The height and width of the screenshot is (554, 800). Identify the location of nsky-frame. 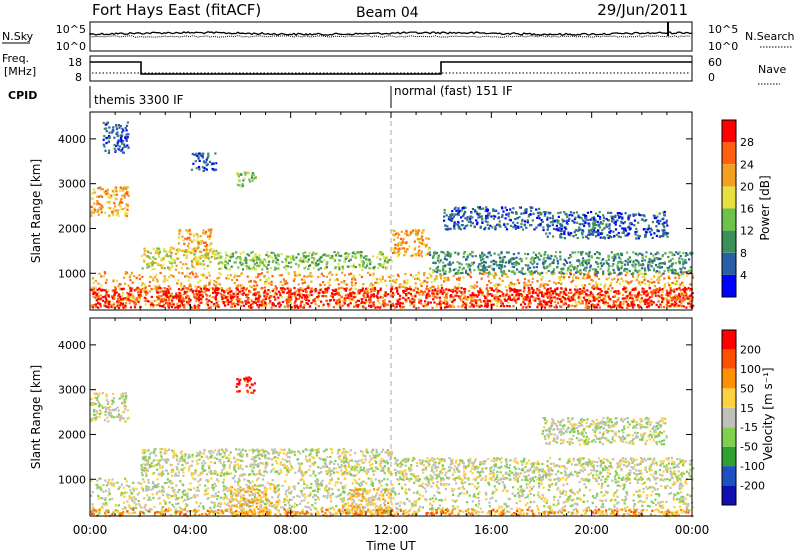
(391, 36).